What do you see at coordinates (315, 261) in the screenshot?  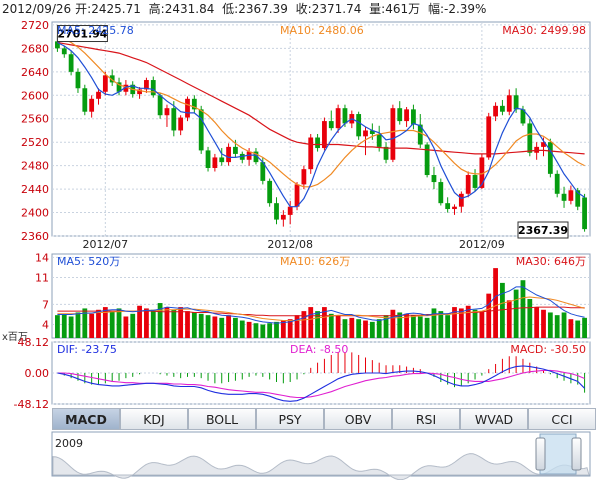 I see `volume-ma10-label: MA10: 626万` at bounding box center [315, 261].